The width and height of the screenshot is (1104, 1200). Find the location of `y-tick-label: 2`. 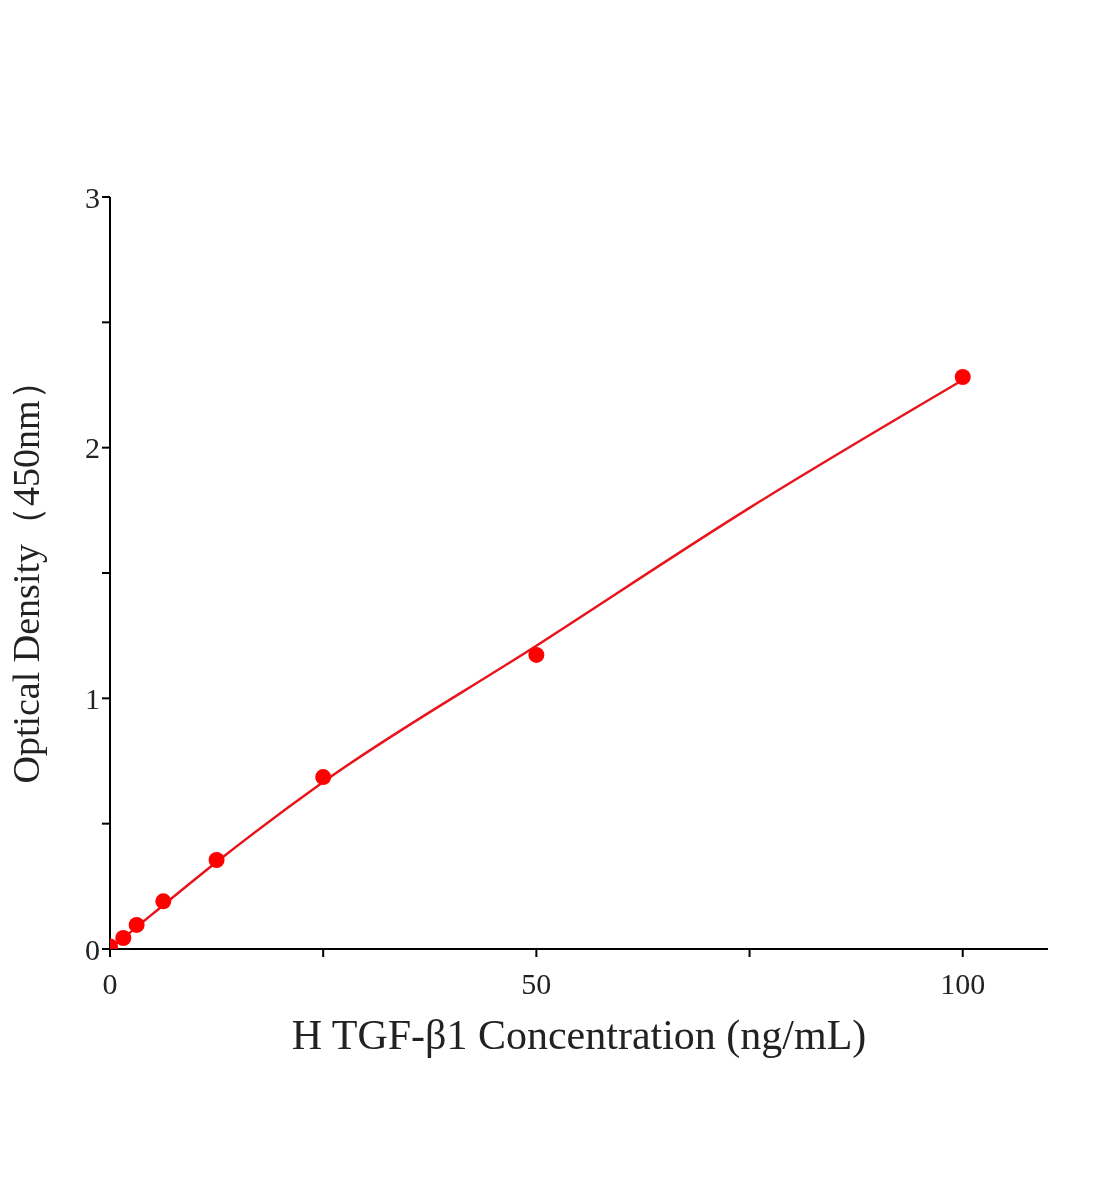

y-tick-label: 2 is located at coordinates (92, 448).